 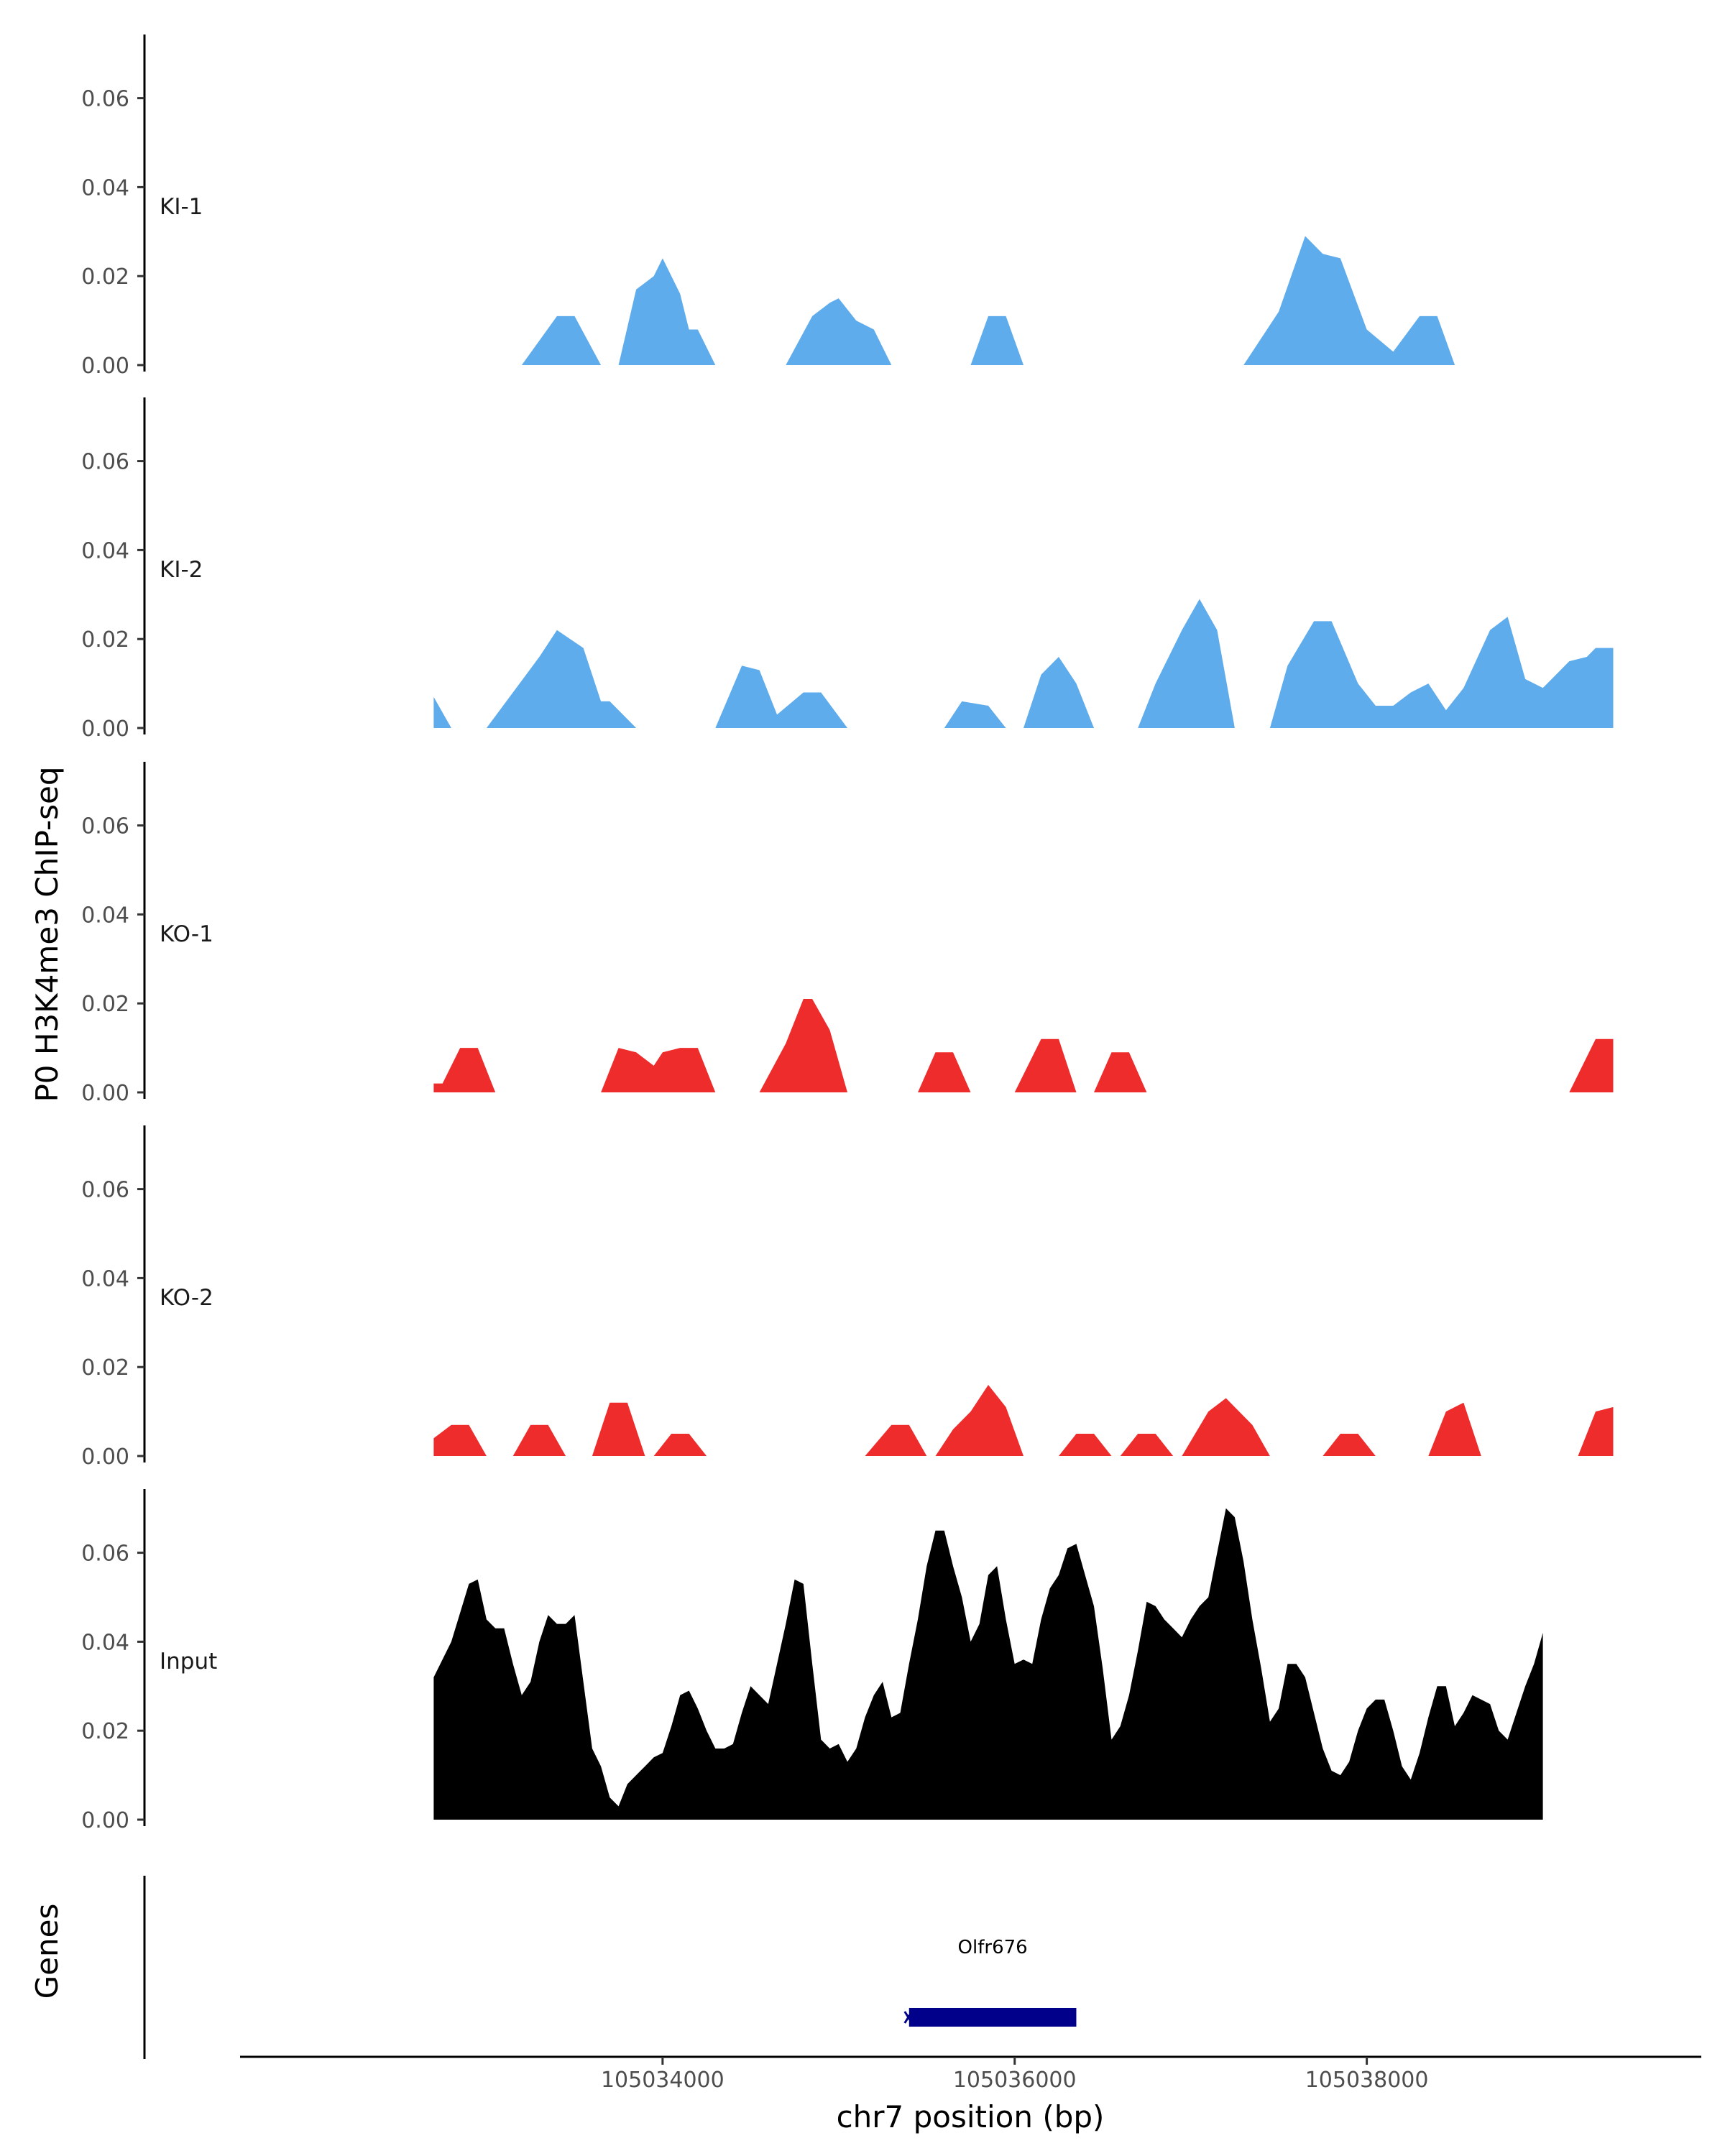 I want to click on panel-ki-2: 0.00 0.02 0.04 0.06 KI-2, so click(x=847, y=570).